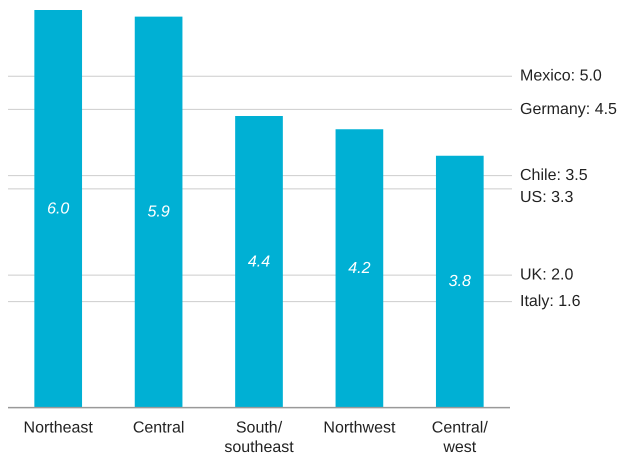  Describe the element at coordinates (547, 197) in the screenshot. I see `ref-line-label: US: 3.3` at that location.